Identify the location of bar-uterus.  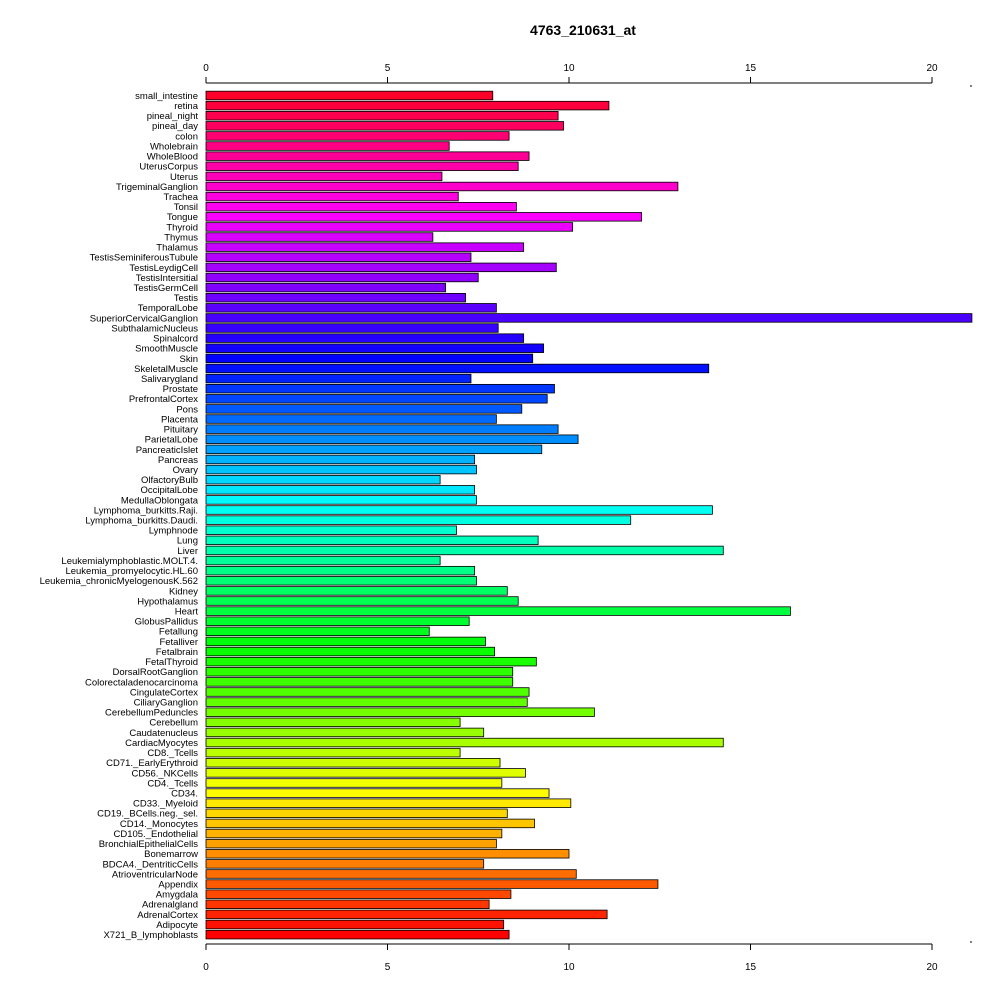
(324, 176).